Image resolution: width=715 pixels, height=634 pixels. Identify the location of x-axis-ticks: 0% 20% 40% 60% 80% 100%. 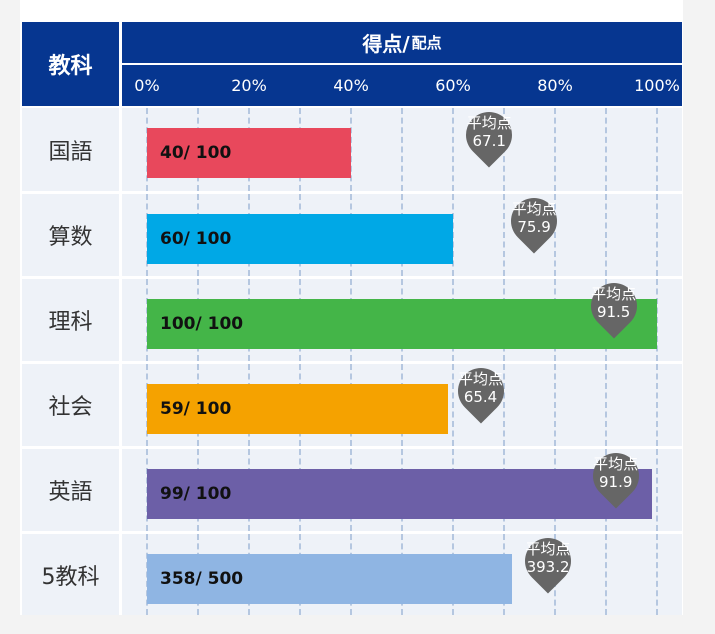
(402, 85).